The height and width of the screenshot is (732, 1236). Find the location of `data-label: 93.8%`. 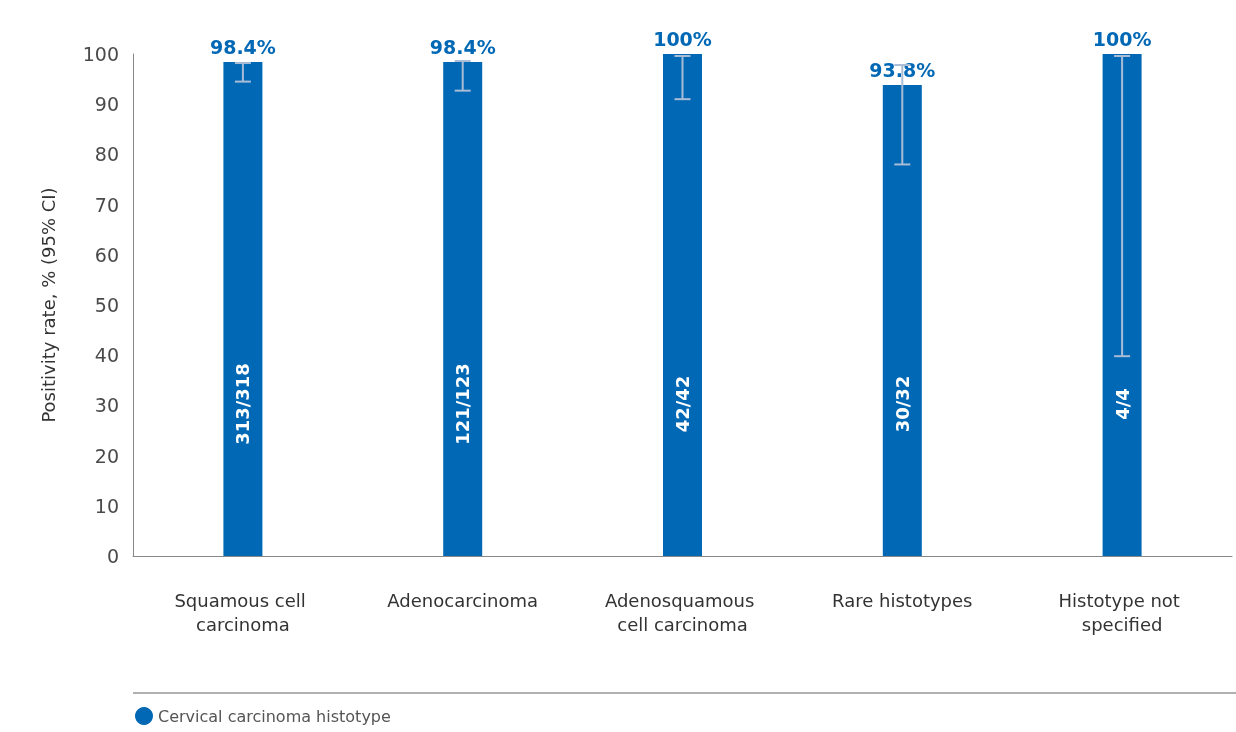

data-label: 93.8% is located at coordinates (902, 69).